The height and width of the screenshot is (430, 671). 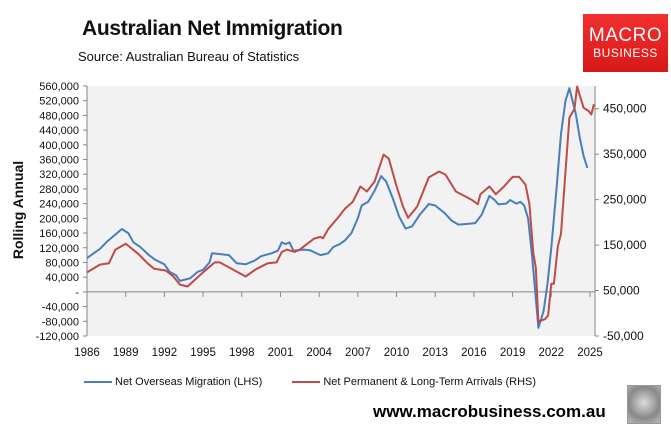 I want to click on y-tick-label: 40,000, so click(x=62, y=278).